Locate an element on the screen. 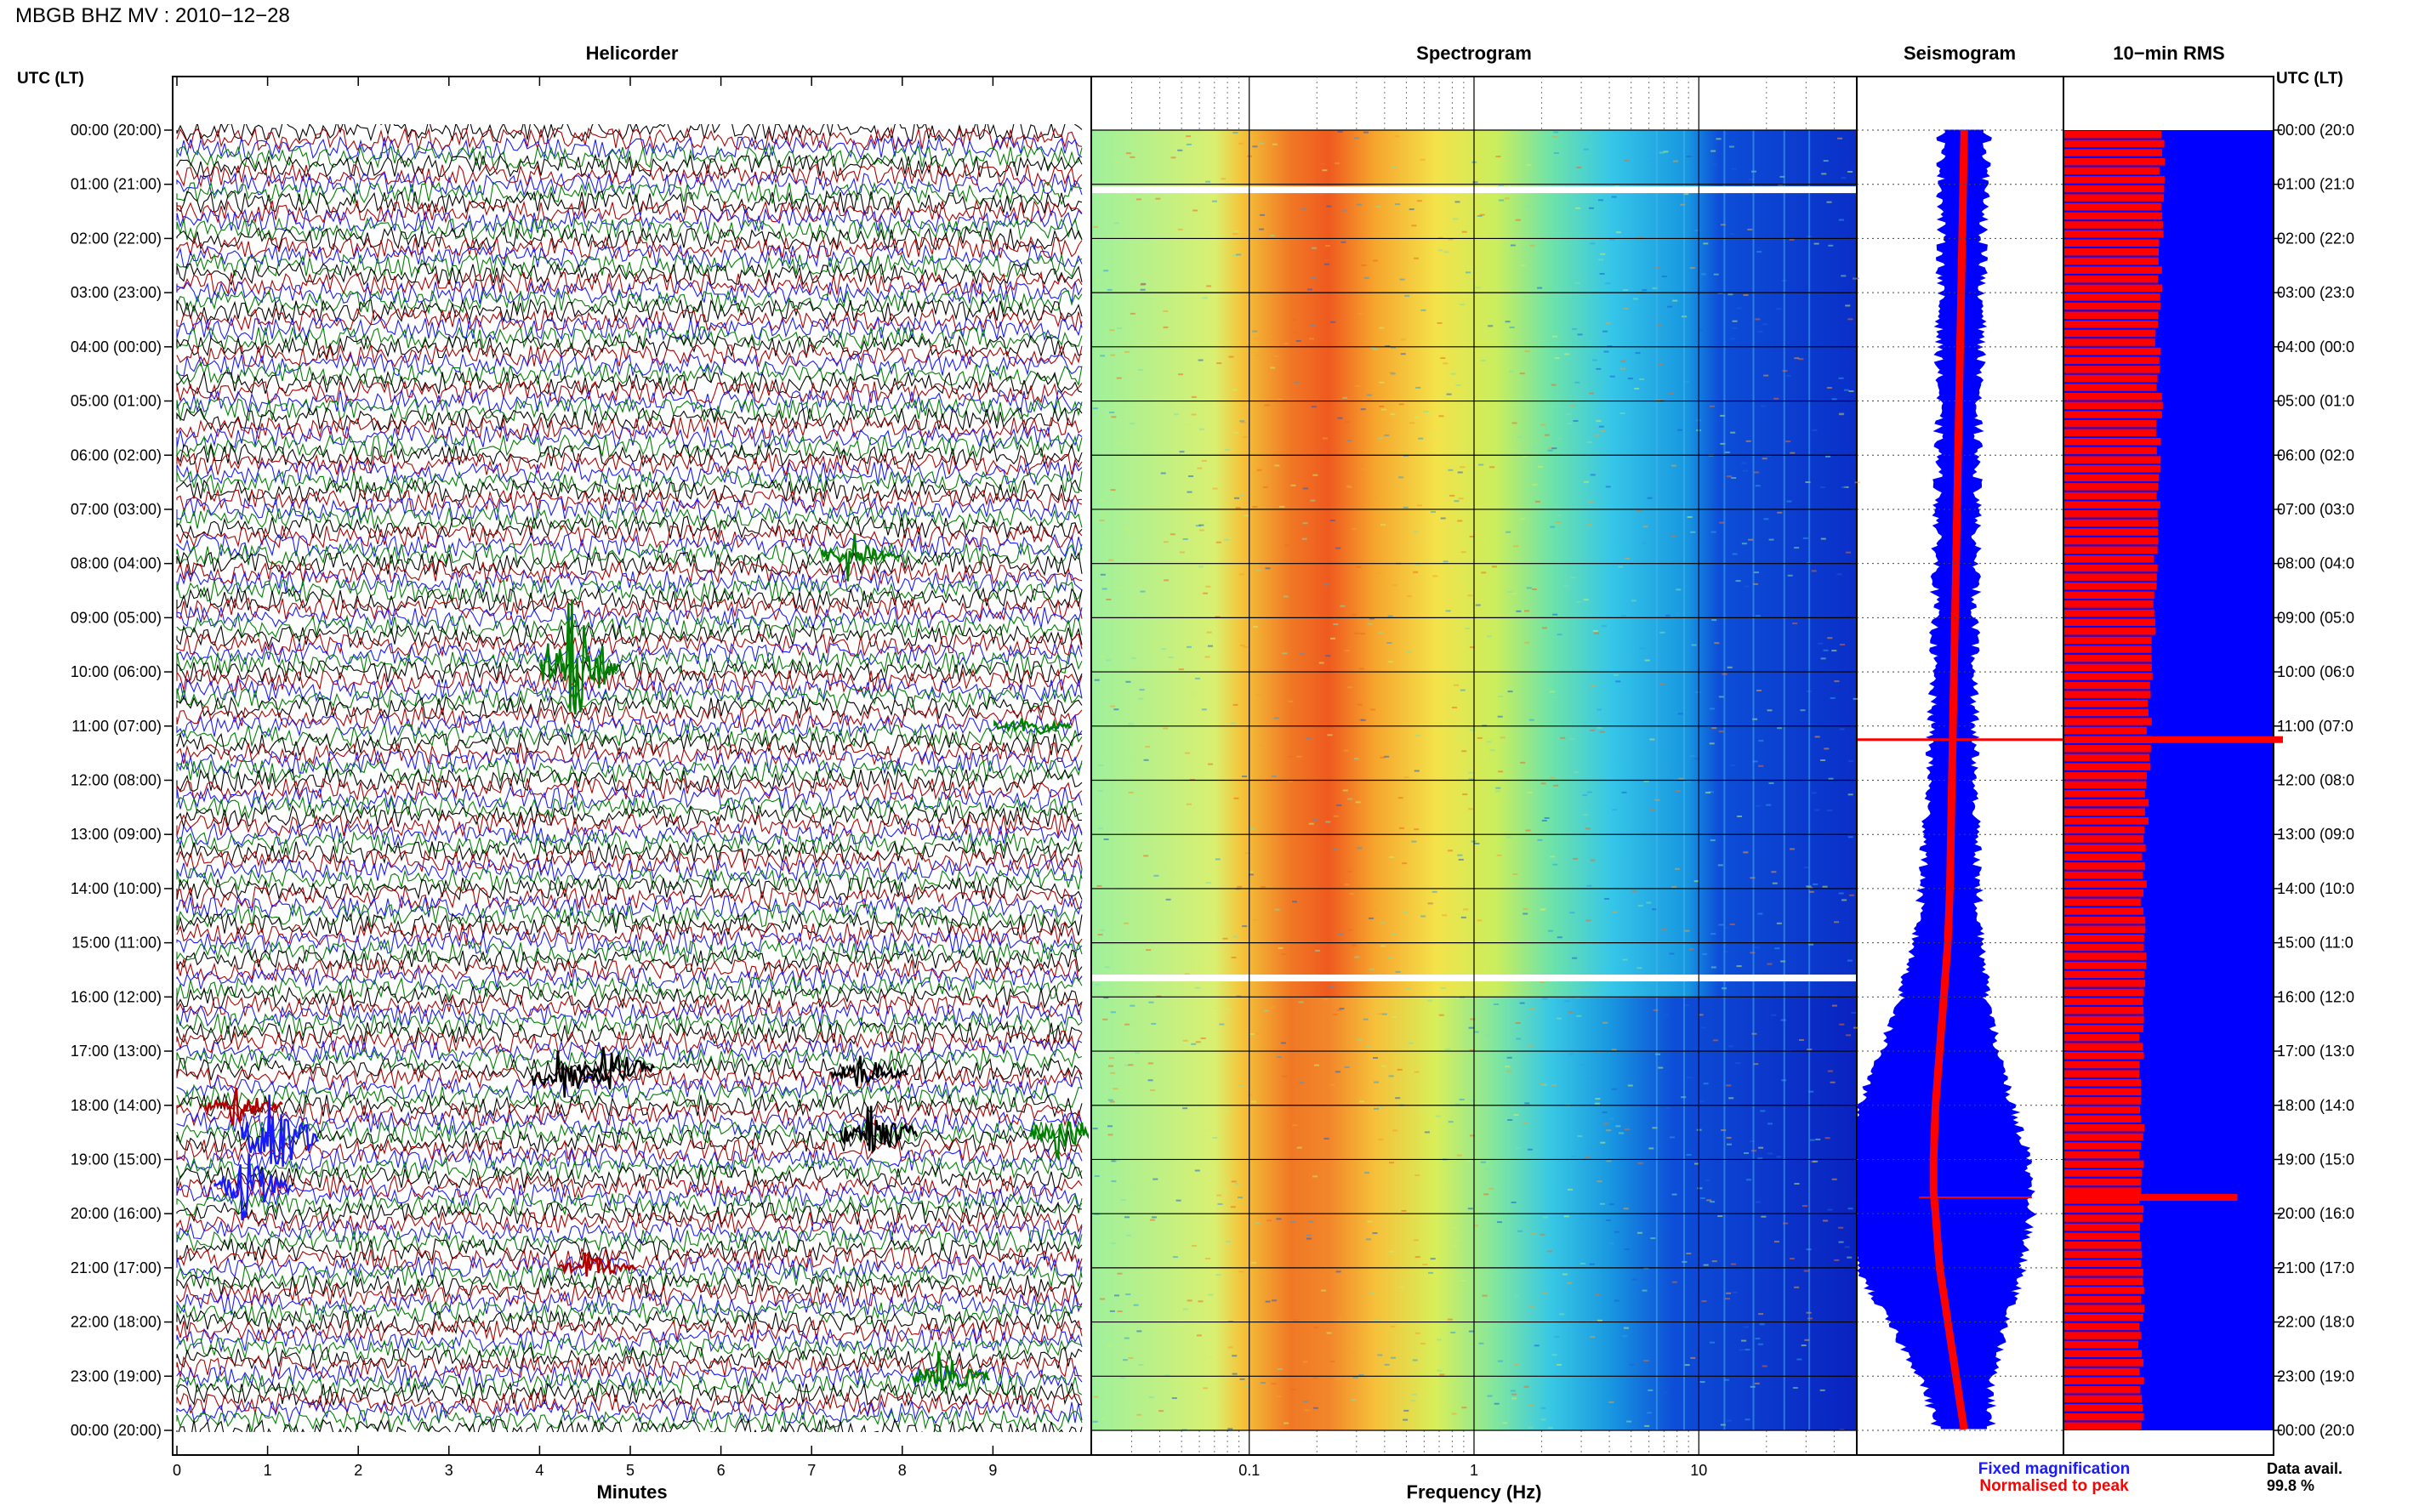 The height and width of the screenshot is (1512, 2419). left-hour-label: 08:00 (04:00) is located at coordinates (116, 563).